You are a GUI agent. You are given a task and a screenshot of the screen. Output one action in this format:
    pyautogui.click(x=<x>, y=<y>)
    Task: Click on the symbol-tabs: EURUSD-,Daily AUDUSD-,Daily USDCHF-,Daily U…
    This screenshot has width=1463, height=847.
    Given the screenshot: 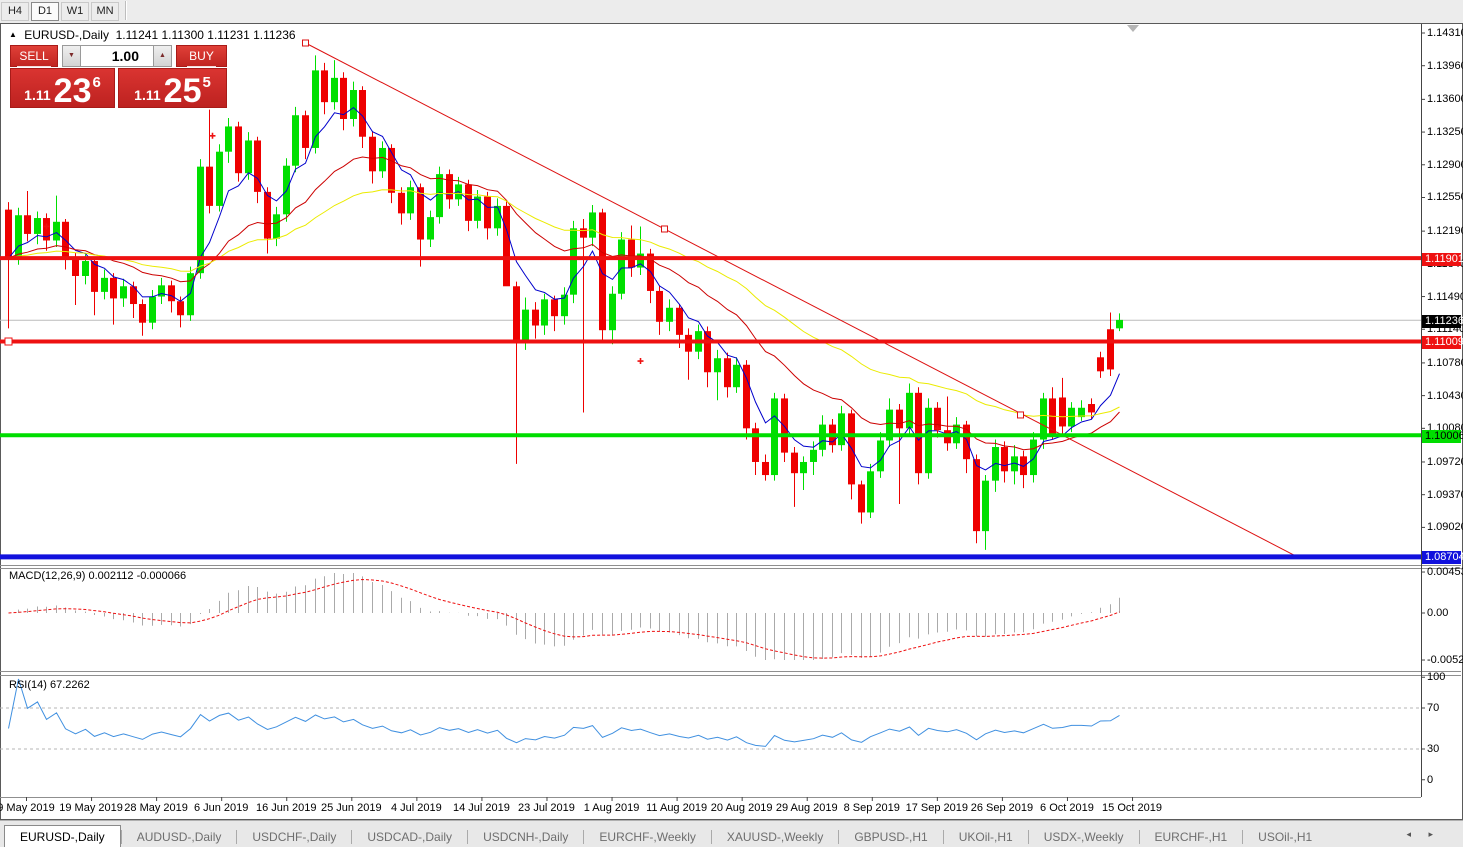 What is the action you would take?
    pyautogui.click(x=665, y=834)
    